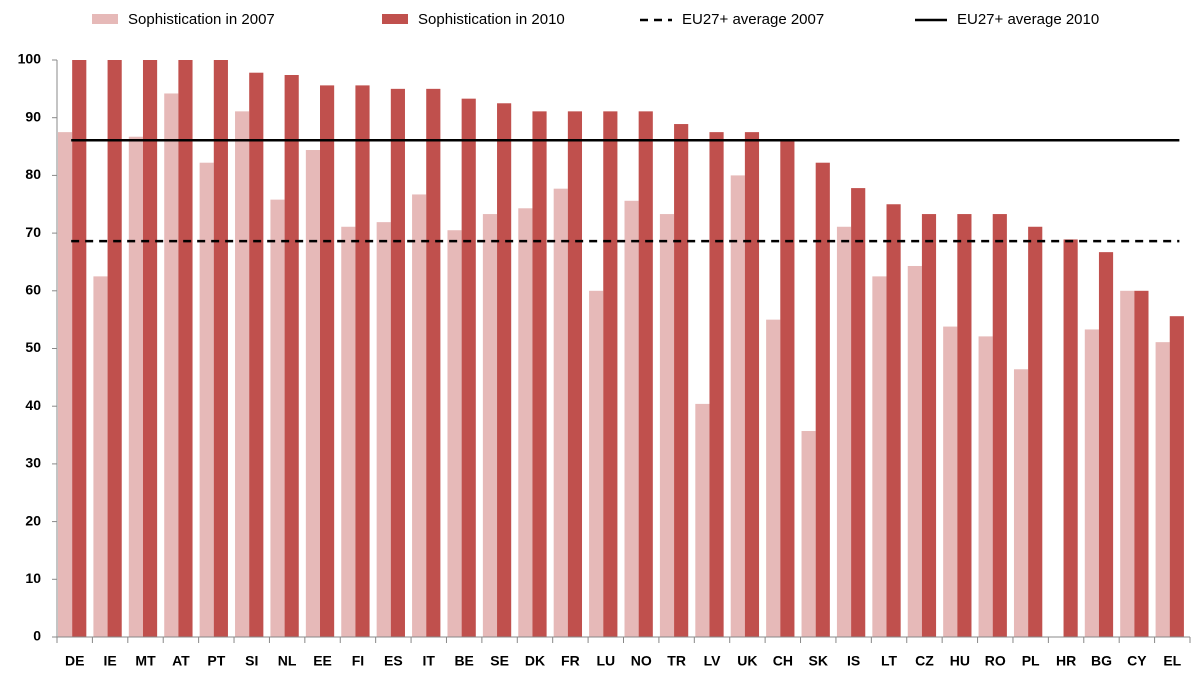  Describe the element at coordinates (216, 661) in the screenshot. I see `x-tick-label: PT` at that location.